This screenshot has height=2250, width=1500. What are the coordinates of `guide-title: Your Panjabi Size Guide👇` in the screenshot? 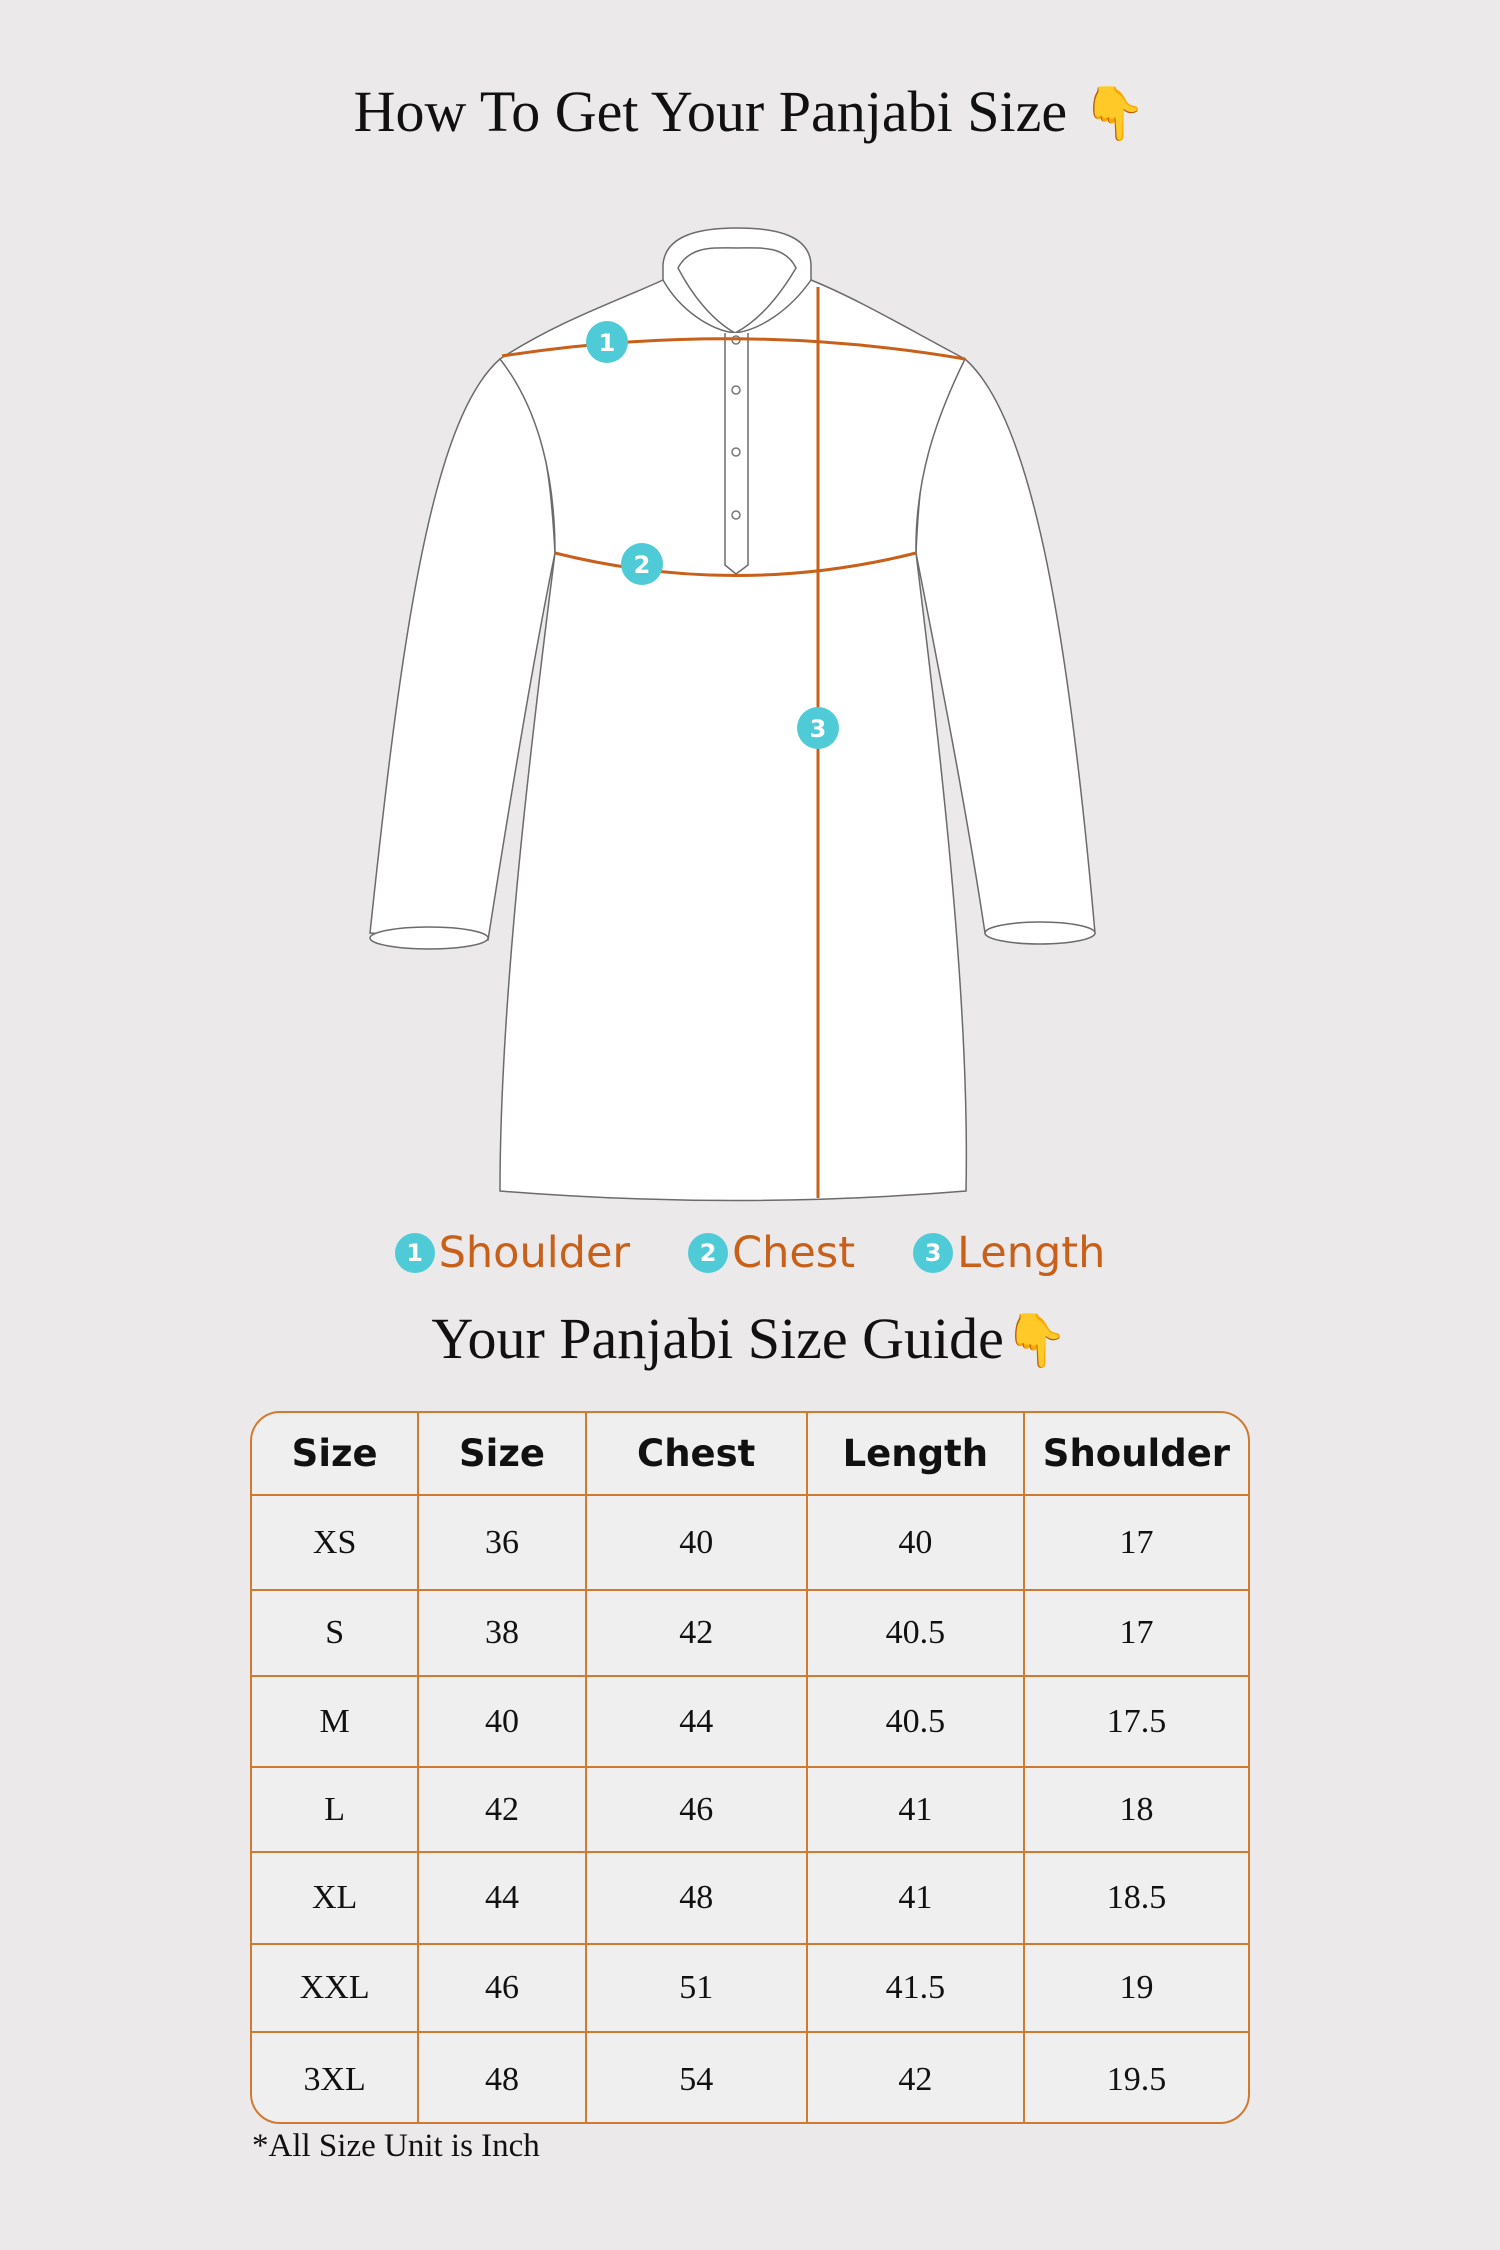 It's located at (750, 1338).